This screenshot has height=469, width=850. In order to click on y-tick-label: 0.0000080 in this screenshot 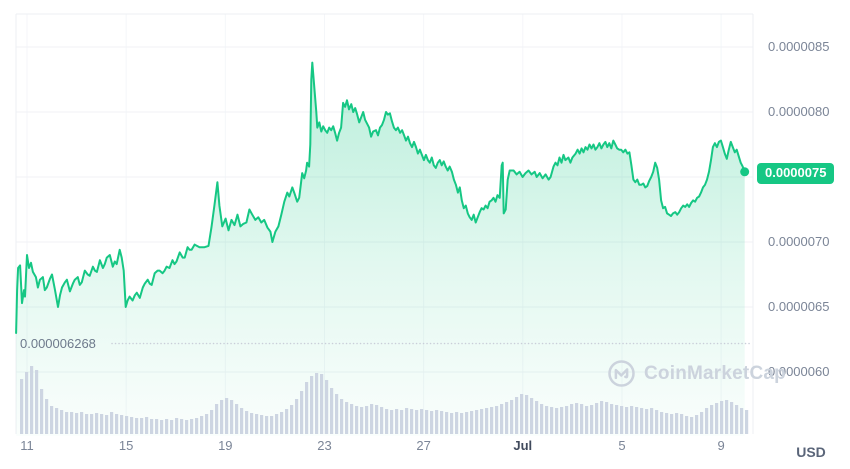, I will do `click(799, 111)`.